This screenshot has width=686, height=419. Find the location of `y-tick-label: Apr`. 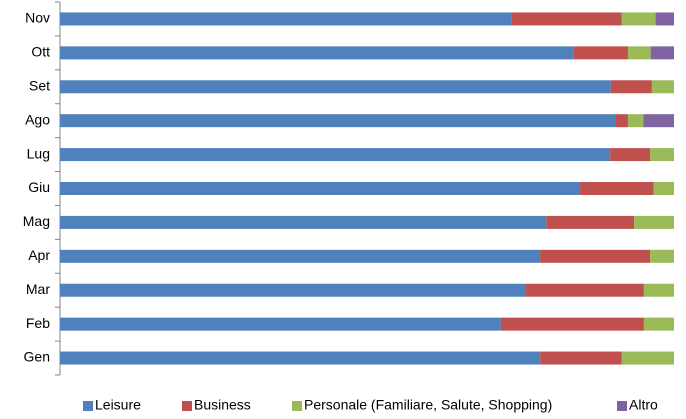

y-tick-label: Apr is located at coordinates (39, 255).